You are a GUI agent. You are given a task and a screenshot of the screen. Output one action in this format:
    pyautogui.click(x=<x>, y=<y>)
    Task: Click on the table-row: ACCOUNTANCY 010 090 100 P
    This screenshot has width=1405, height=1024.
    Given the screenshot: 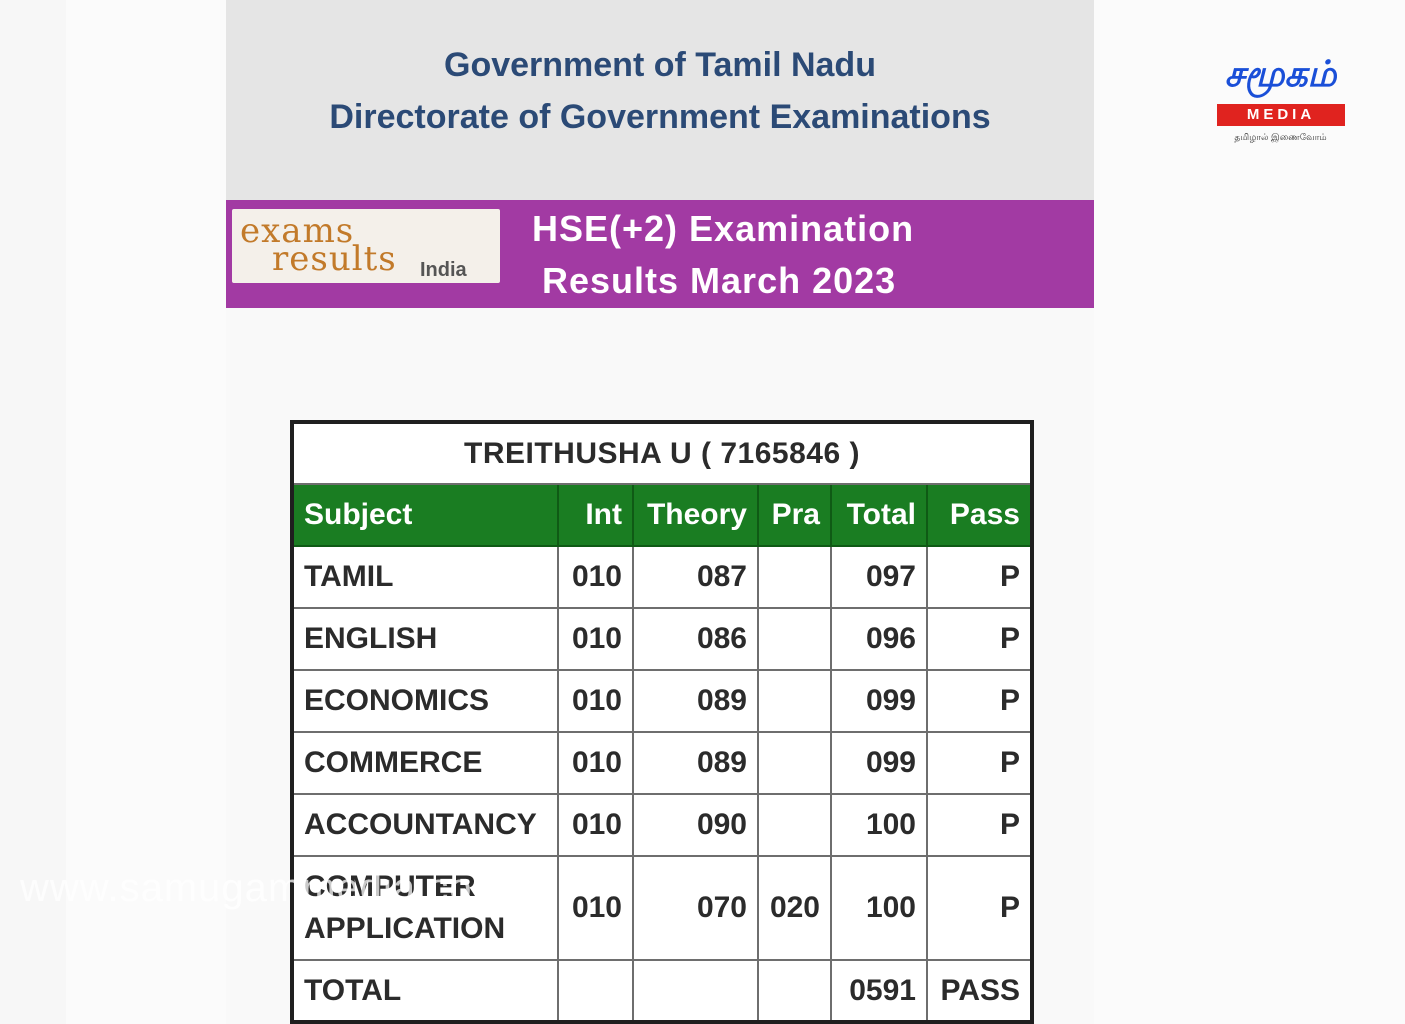 What is the action you would take?
    pyautogui.click(x=662, y=825)
    